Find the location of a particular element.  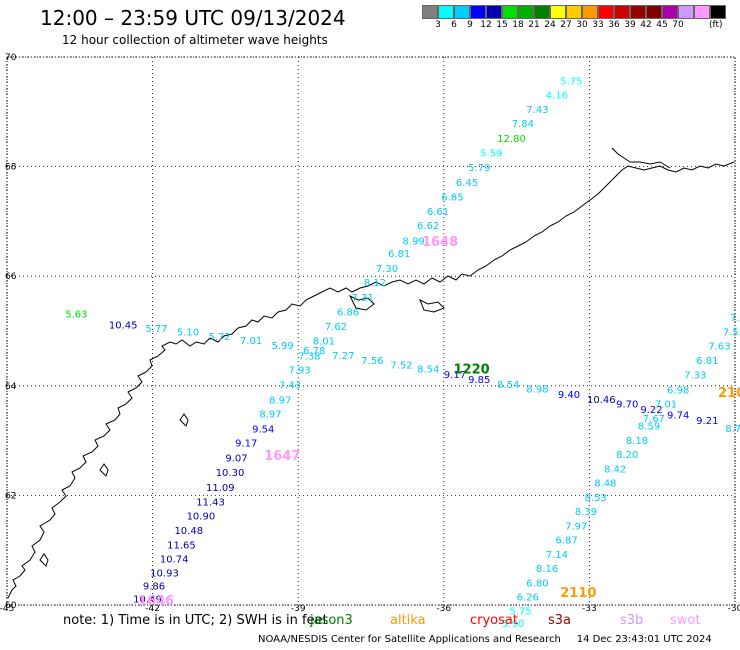

wave-height-value: 7.53 is located at coordinates (731, 332).